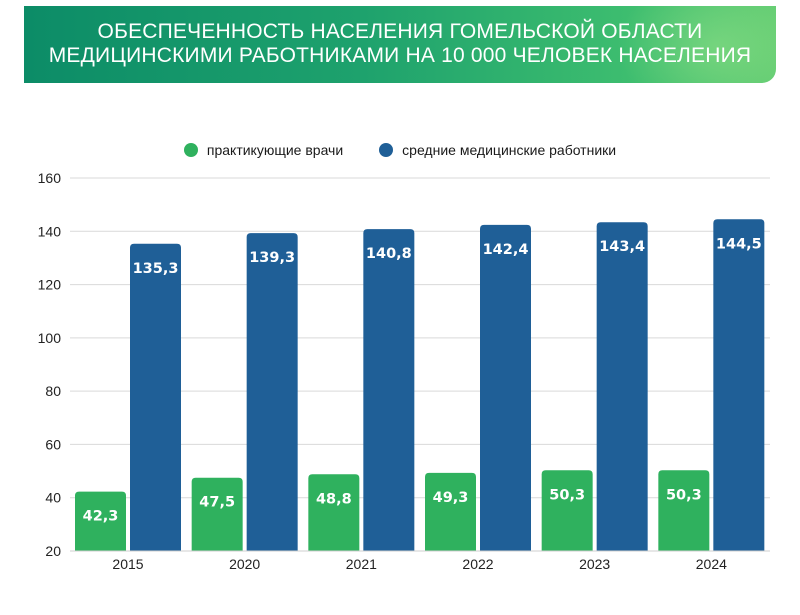  I want to click on data-label-nurses: 140,8, so click(389, 254).